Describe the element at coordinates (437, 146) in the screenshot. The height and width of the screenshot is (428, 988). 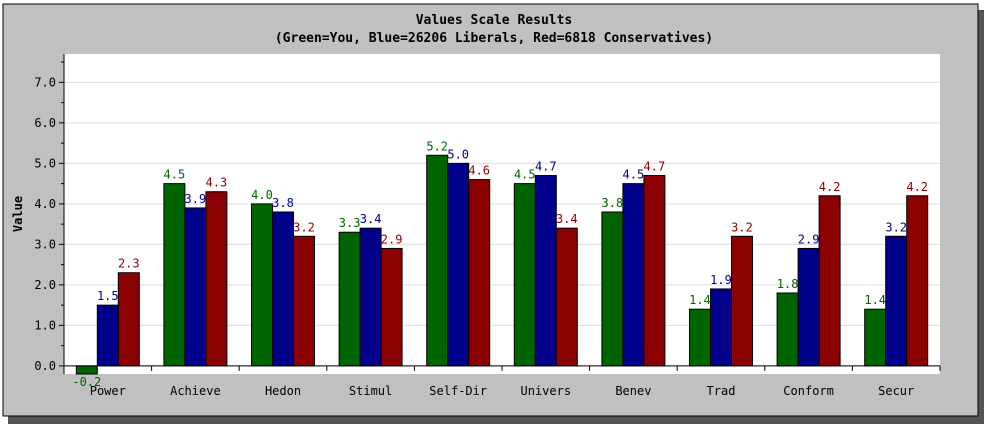
I see `bar-value-label: 5.2` at that location.